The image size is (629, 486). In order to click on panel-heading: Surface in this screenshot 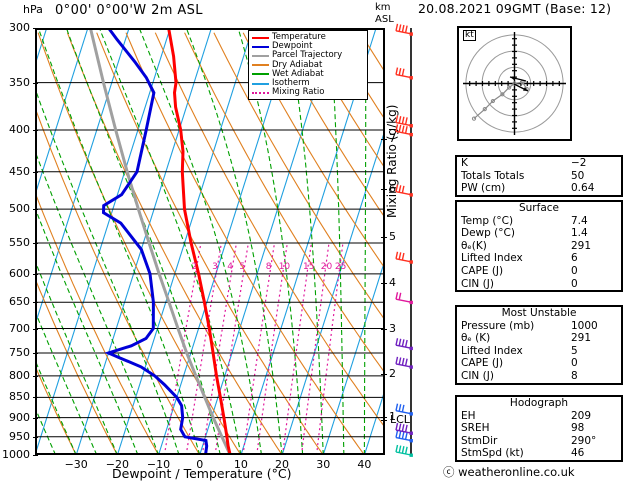, I will do `click(538, 208)`.